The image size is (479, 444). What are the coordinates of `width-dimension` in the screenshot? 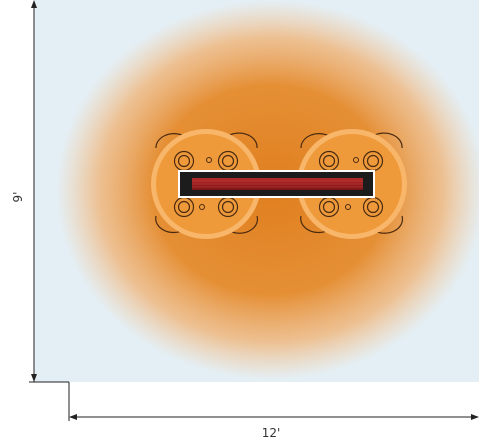 It's located at (273, 401).